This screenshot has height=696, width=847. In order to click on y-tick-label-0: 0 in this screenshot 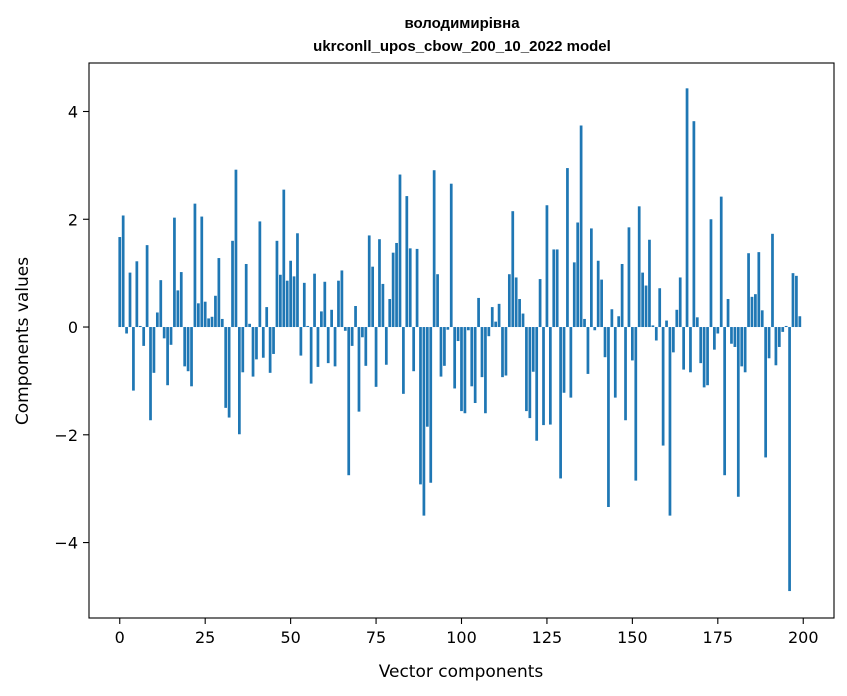, I will do `click(73, 327)`.